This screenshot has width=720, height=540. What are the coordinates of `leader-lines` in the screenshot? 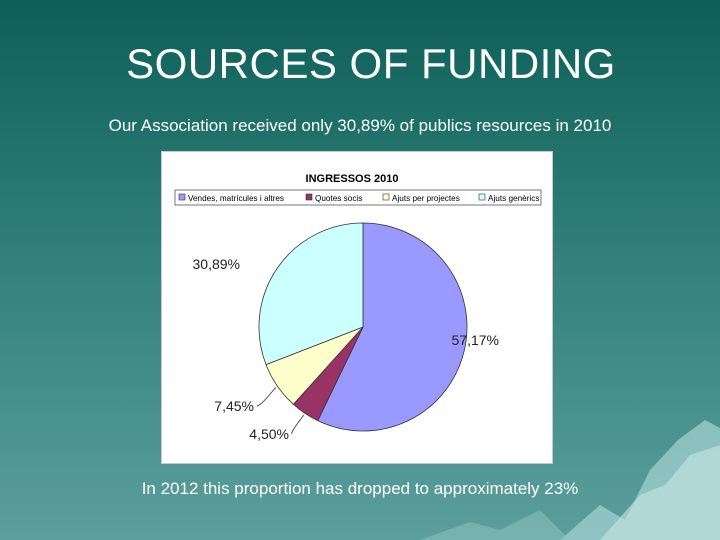 It's located at (280, 410).